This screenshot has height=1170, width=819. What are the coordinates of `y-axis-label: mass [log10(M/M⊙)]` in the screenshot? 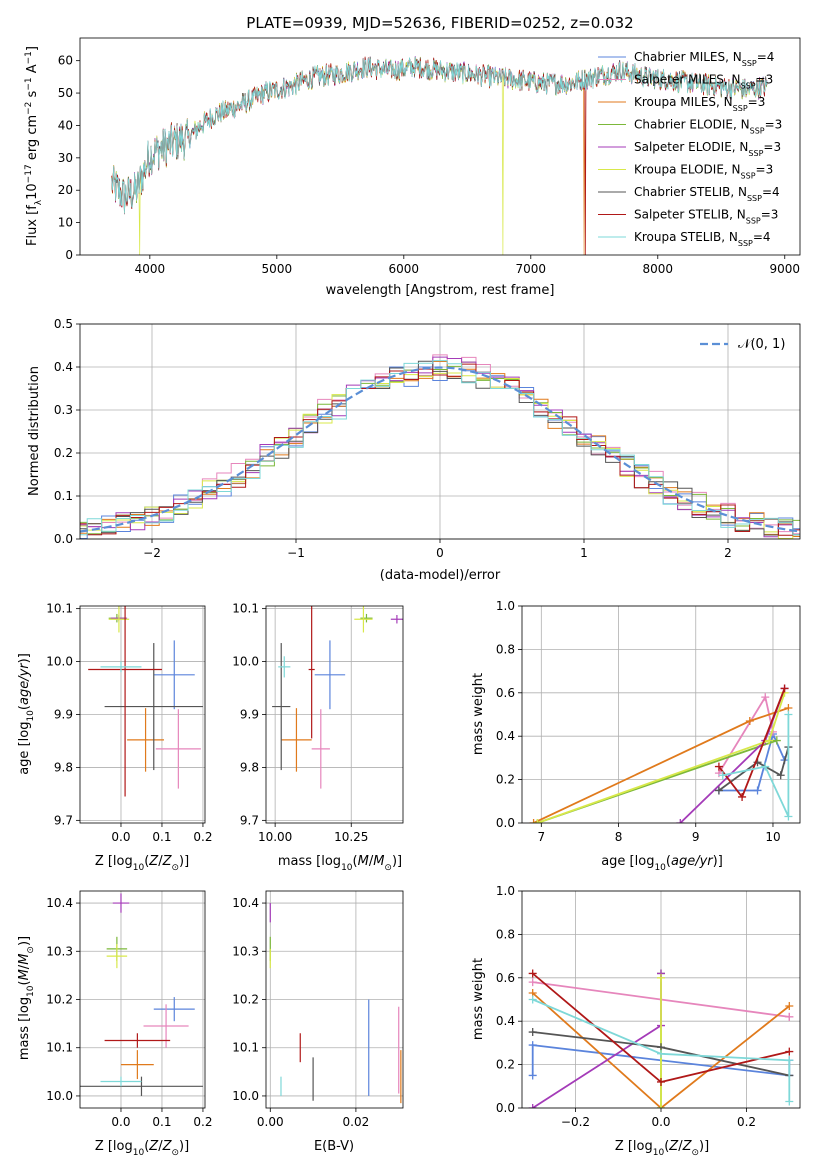 It's located at (26, 998).